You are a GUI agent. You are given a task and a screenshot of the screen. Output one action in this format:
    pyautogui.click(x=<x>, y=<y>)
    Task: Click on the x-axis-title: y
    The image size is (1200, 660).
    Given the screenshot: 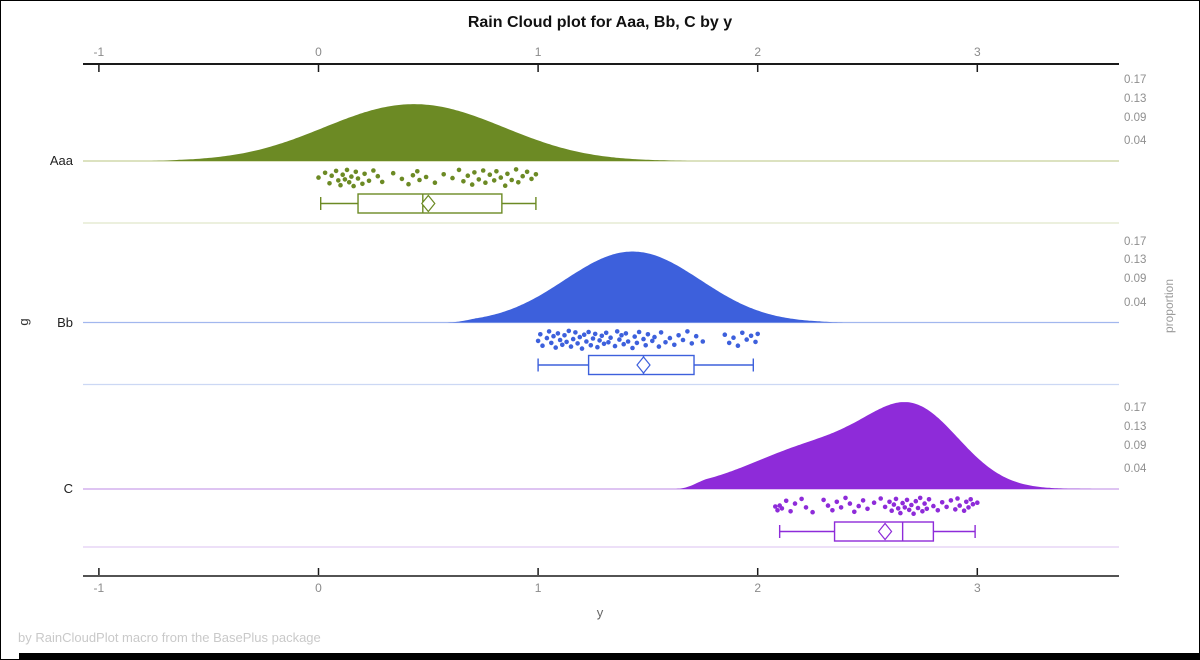 What is the action you would take?
    pyautogui.click(x=600, y=612)
    